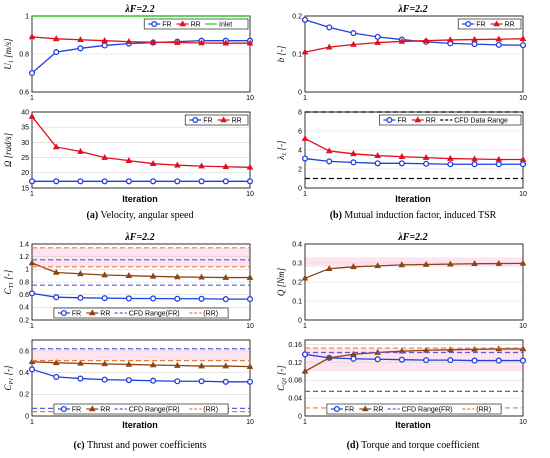 The height and width of the screenshot is (458, 550). What do you see at coordinates (216, 120) in the screenshot?
I see `legend-box` at bounding box center [216, 120].